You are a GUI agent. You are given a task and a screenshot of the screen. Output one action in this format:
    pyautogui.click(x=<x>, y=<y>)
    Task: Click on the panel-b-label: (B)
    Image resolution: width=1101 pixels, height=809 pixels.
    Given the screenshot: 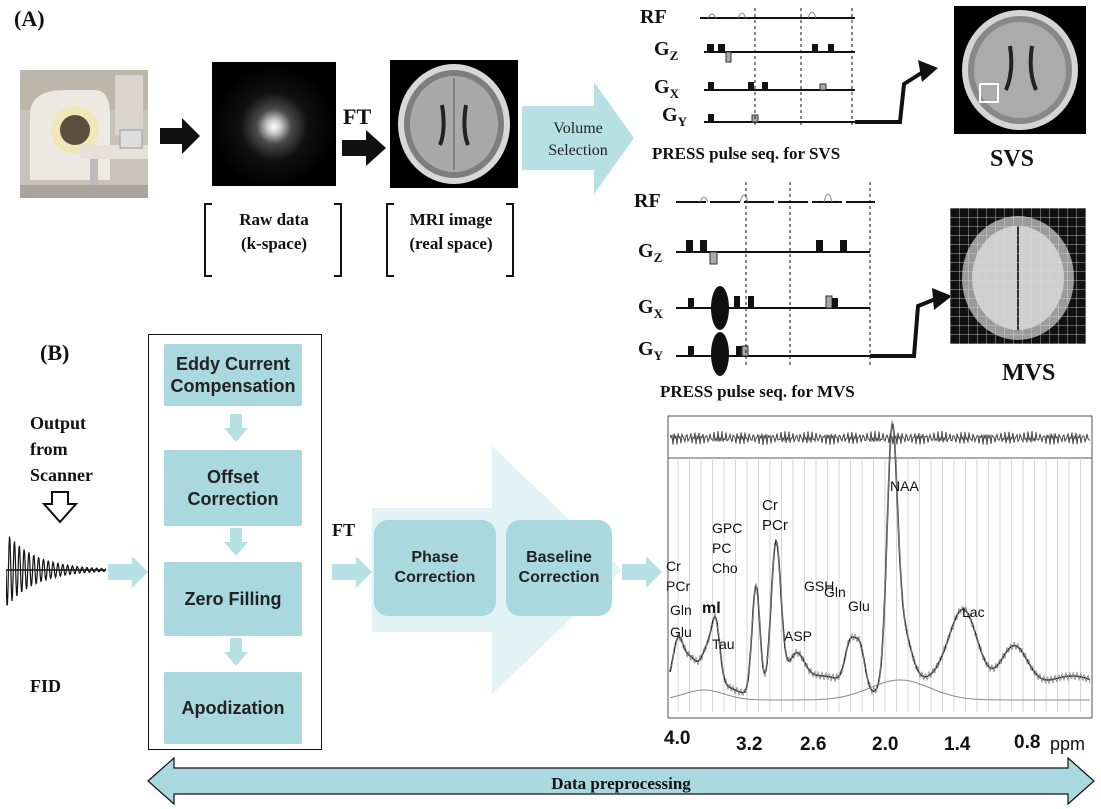 What is the action you would take?
    pyautogui.click(x=55, y=352)
    